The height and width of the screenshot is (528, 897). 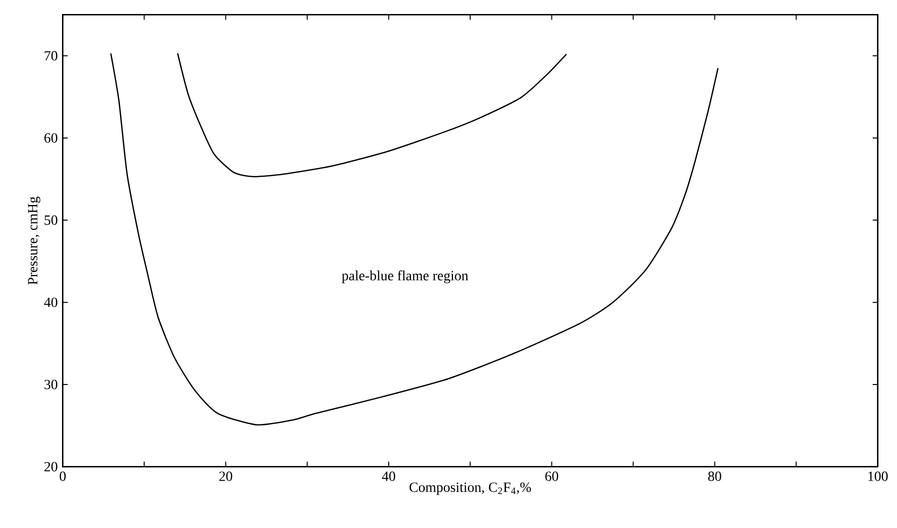 What do you see at coordinates (51, 303) in the screenshot?
I see `y-tick-label: 40` at bounding box center [51, 303].